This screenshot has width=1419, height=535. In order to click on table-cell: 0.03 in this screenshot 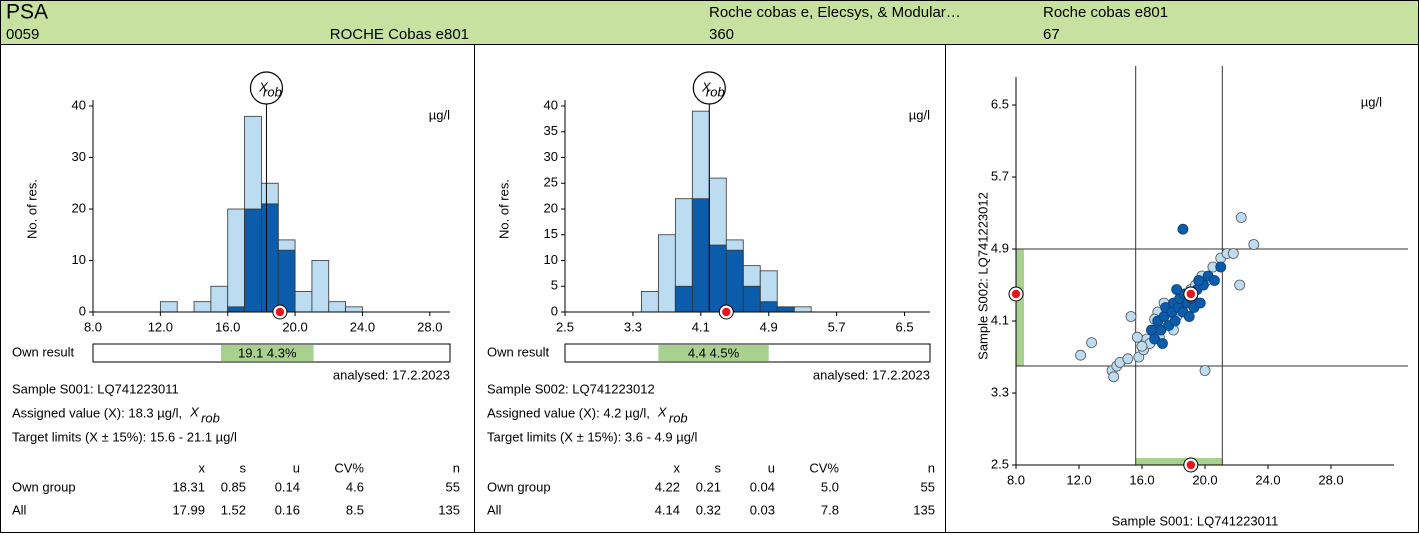, I will do `click(762, 509)`.